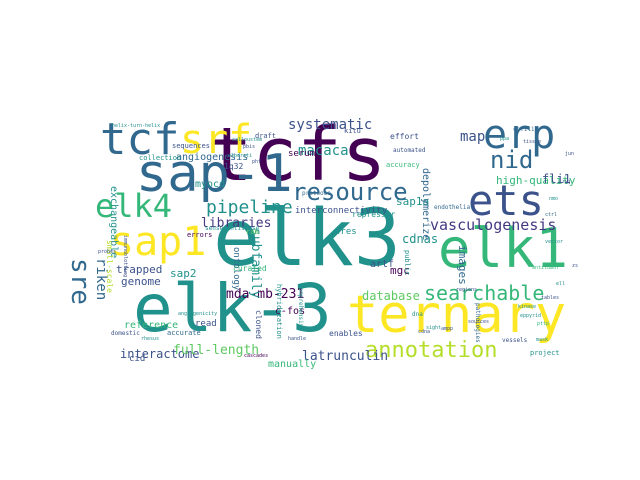 This screenshot has width=640, height=480. What do you see at coordinates (279, 311) in the screenshot?
I see `cloud-word: hybridization` at bounding box center [279, 311].